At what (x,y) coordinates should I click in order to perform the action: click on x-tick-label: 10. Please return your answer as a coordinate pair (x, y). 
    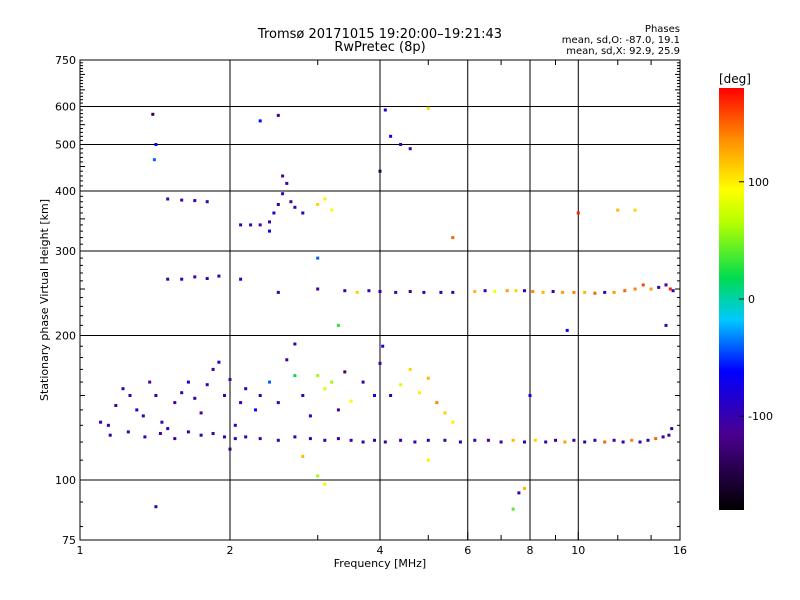
    Looking at the image, I should click on (578, 550).